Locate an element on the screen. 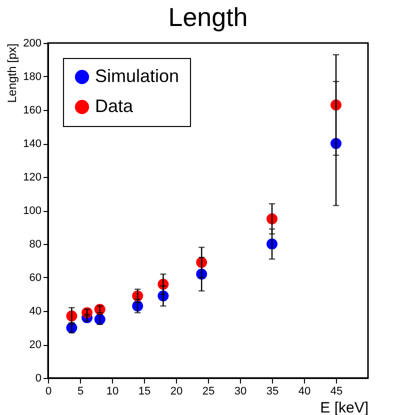 The width and height of the screenshot is (408, 415). x-tick-label: 35 is located at coordinates (272, 392).